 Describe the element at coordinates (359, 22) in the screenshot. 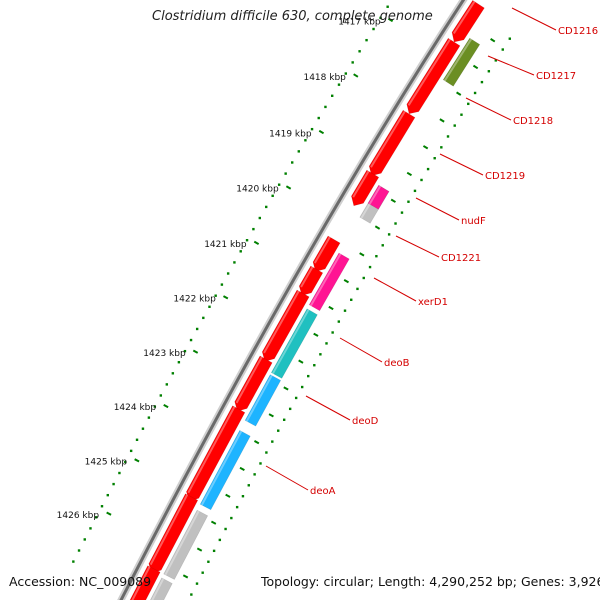

I see `kbp-tick-label: 1417 kbp` at that location.